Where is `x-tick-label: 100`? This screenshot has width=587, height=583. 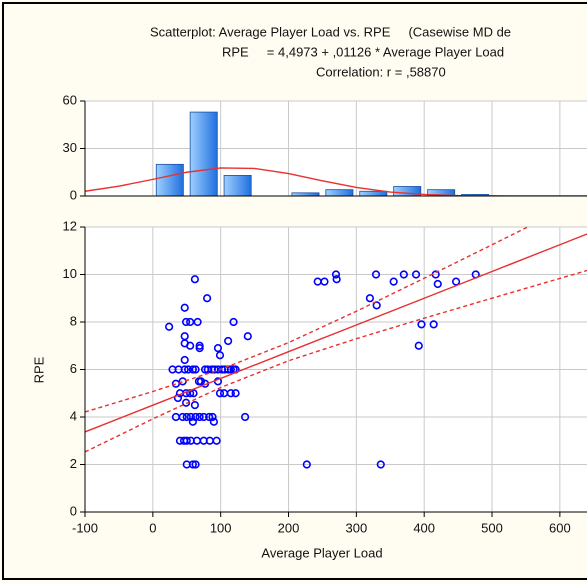
x-tick-label: 100 is located at coordinates (221, 527).